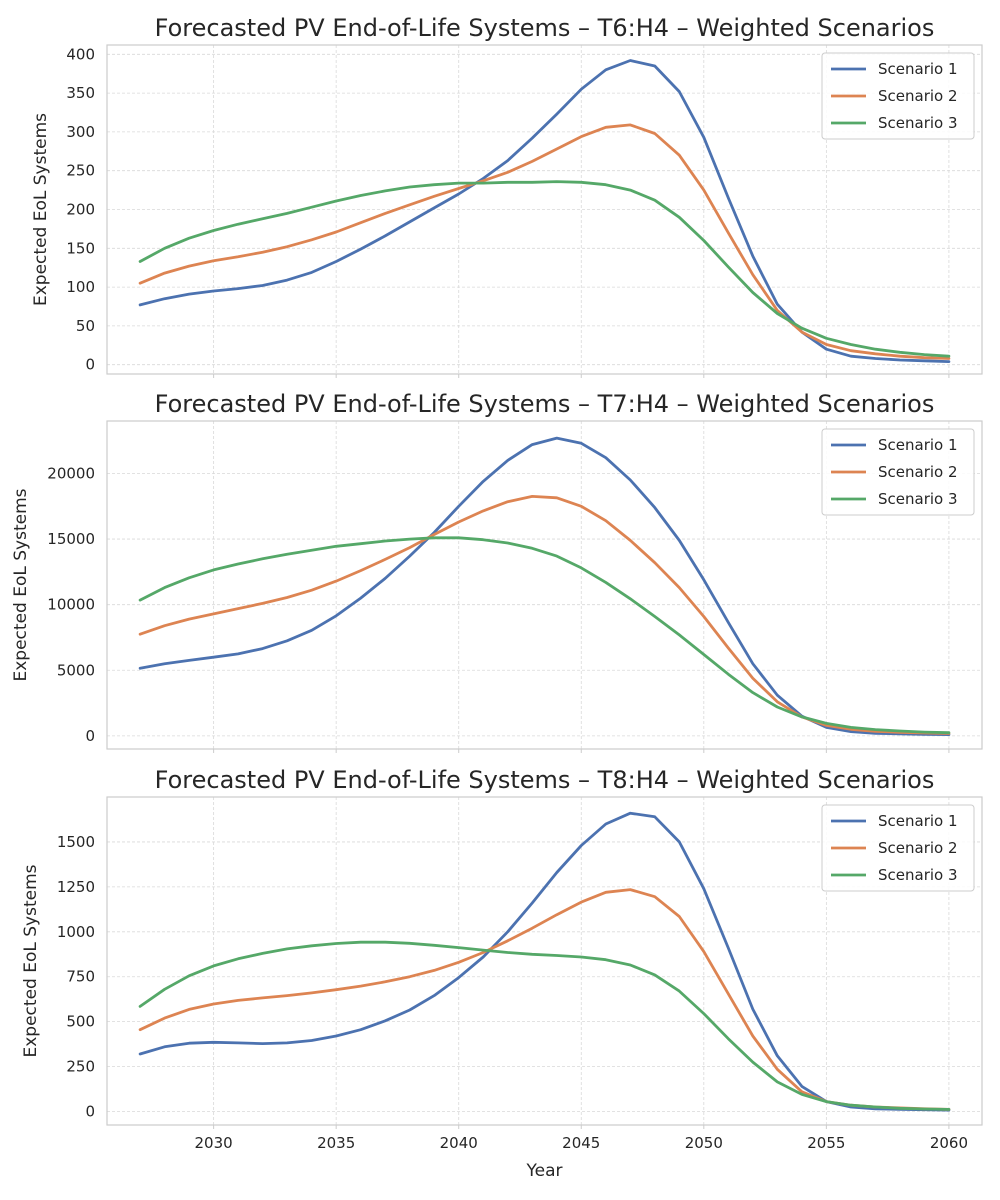 Image resolution: width=1000 pixels, height=1200 pixels. I want to click on y-tick-label: 5000, so click(76, 670).